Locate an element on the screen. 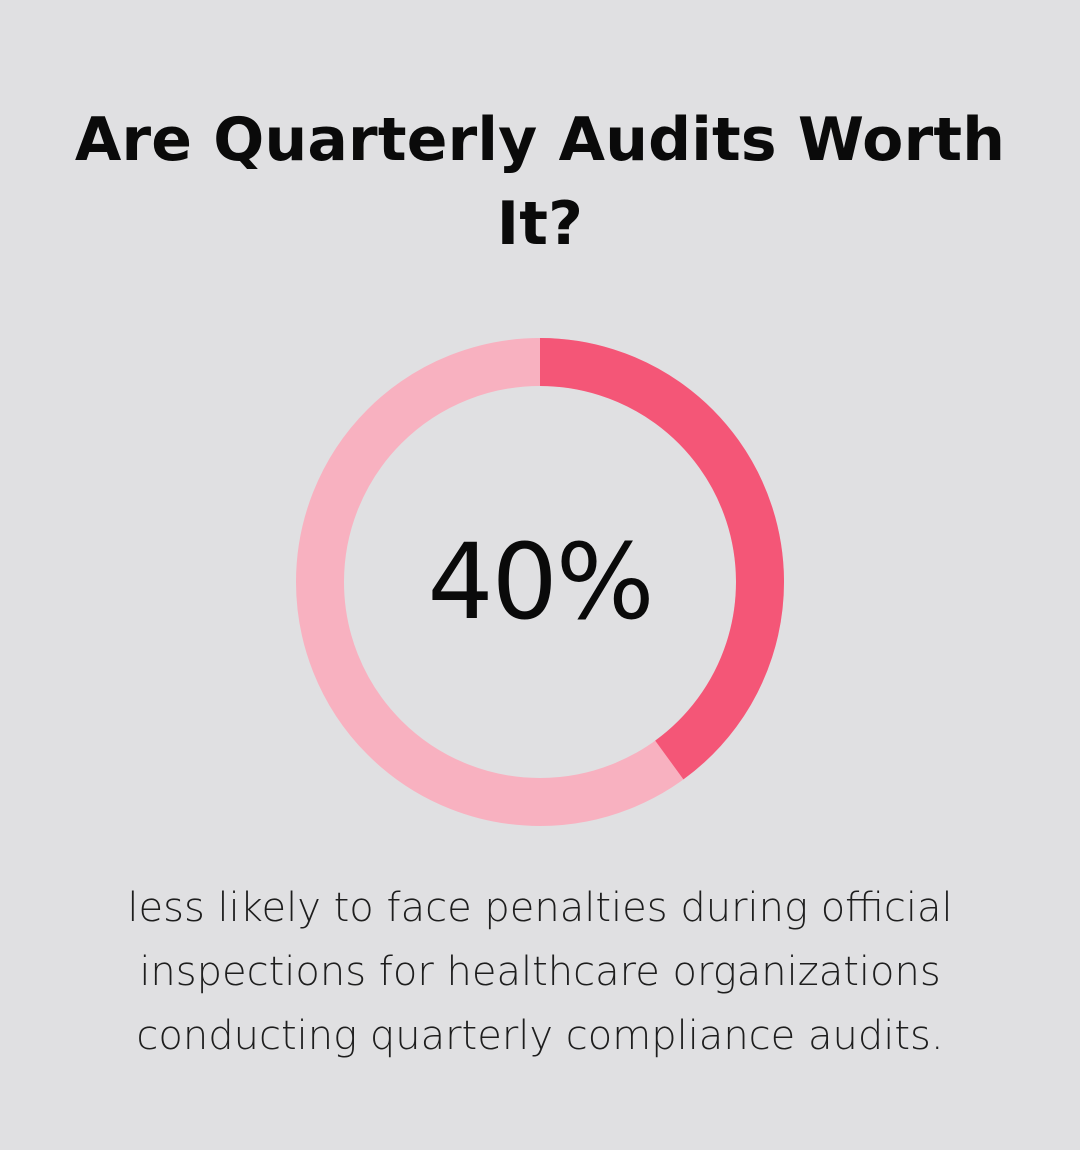 This screenshot has height=1150, width=1080. donut-center-value: 40% is located at coordinates (540, 582).